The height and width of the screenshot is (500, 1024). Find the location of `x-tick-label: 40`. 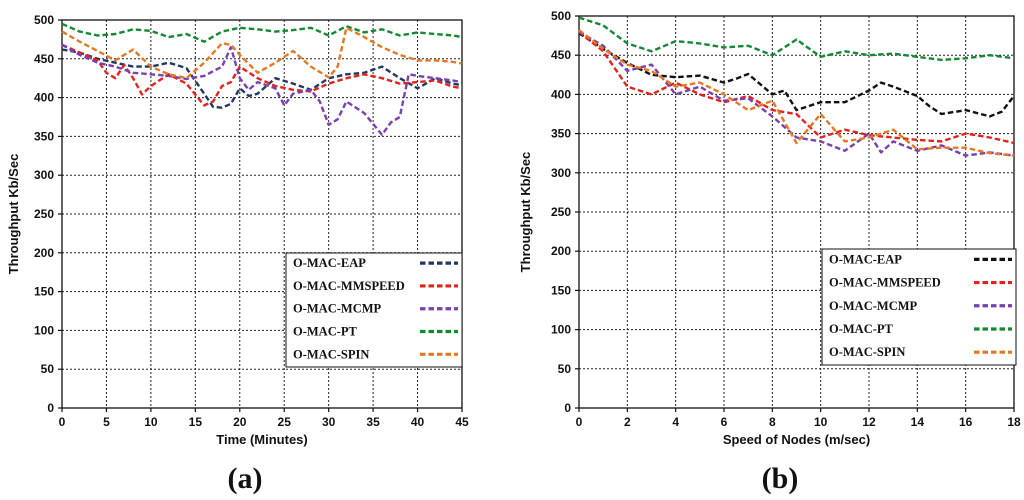

x-tick-label: 40 is located at coordinates (418, 422).